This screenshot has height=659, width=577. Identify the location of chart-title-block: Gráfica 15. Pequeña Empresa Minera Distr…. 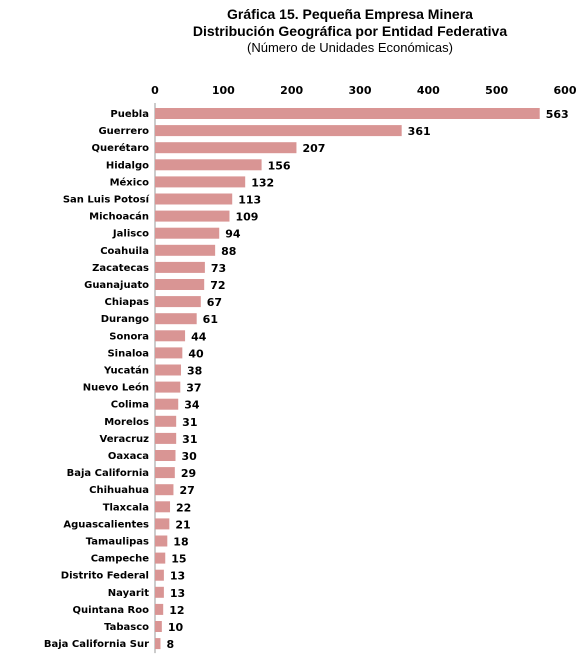
(348, 31).